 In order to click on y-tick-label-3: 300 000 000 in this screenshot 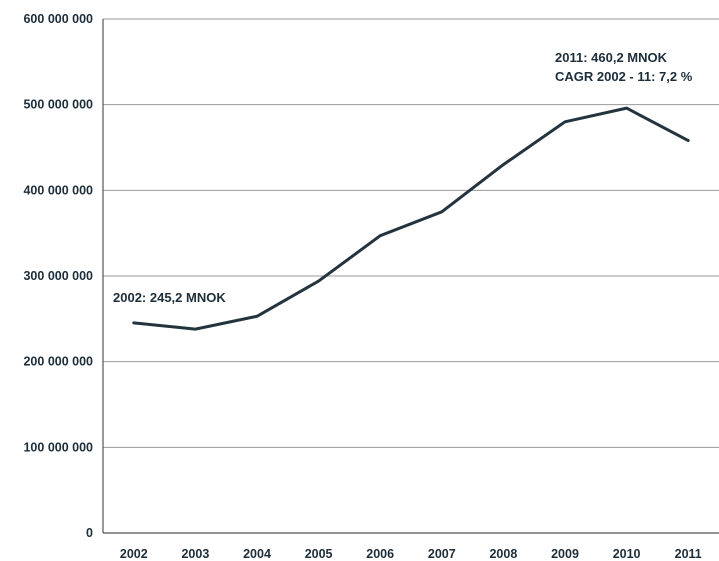, I will do `click(58, 276)`.